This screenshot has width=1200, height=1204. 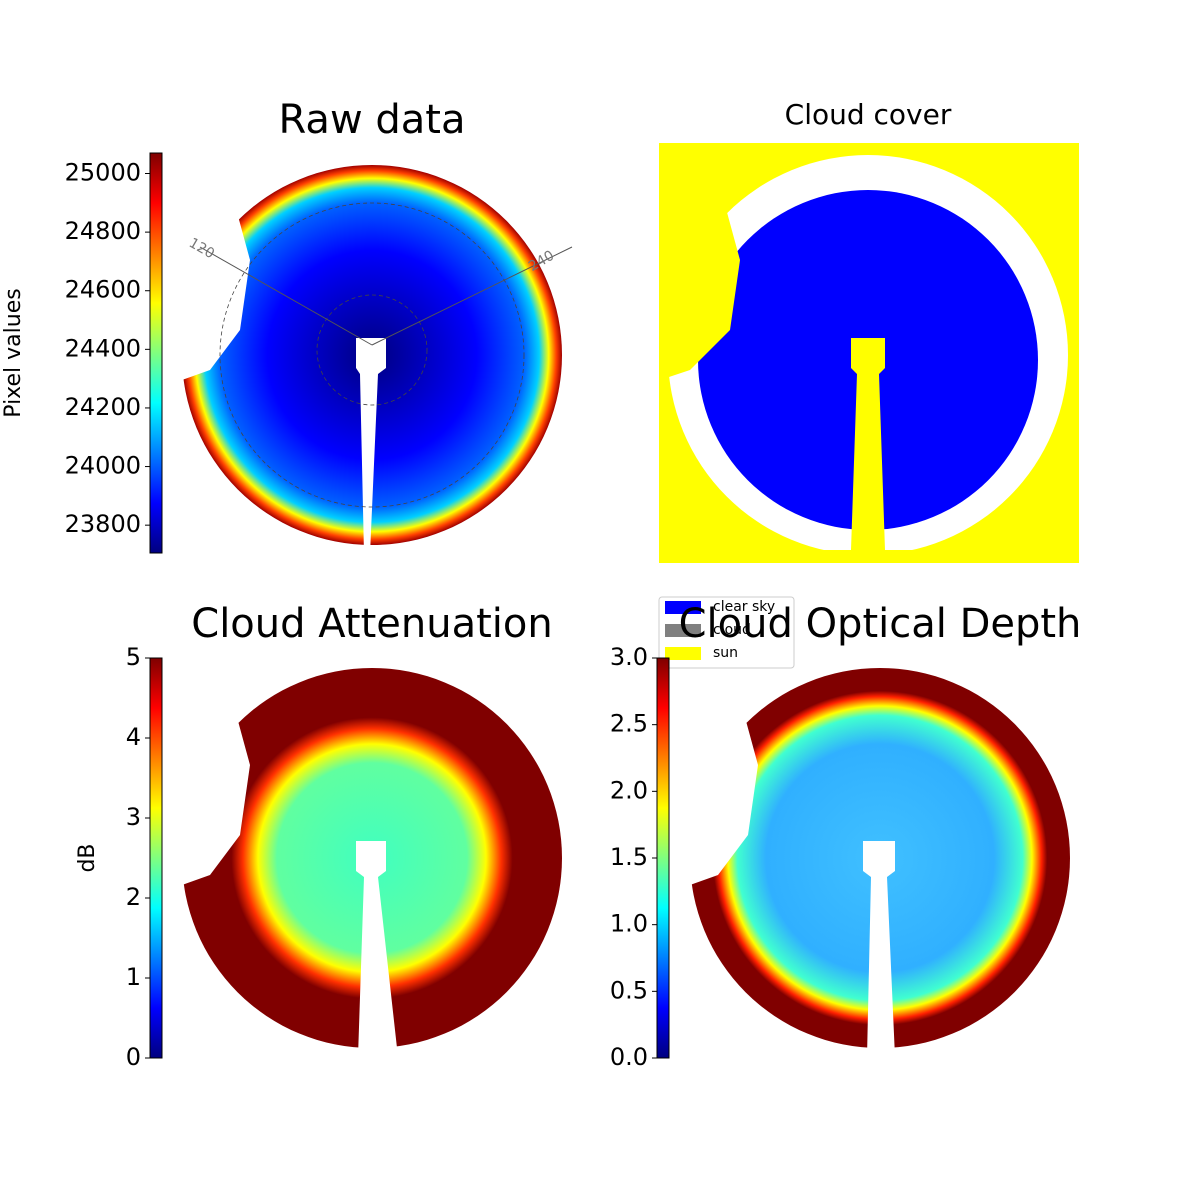 What do you see at coordinates (133, 657) in the screenshot?
I see `colorbar-tick-label: 5` at bounding box center [133, 657].